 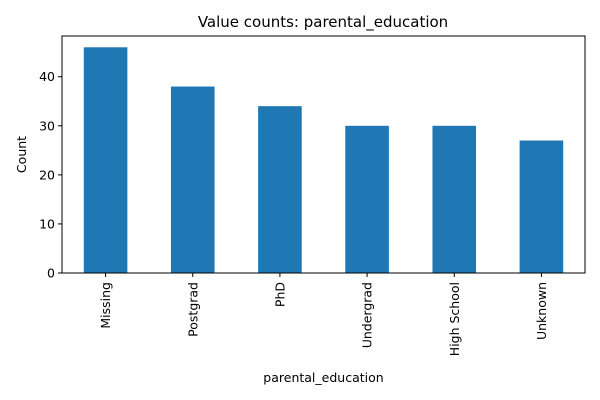 What do you see at coordinates (21, 154) in the screenshot?
I see `y-axis-label: Count` at bounding box center [21, 154].